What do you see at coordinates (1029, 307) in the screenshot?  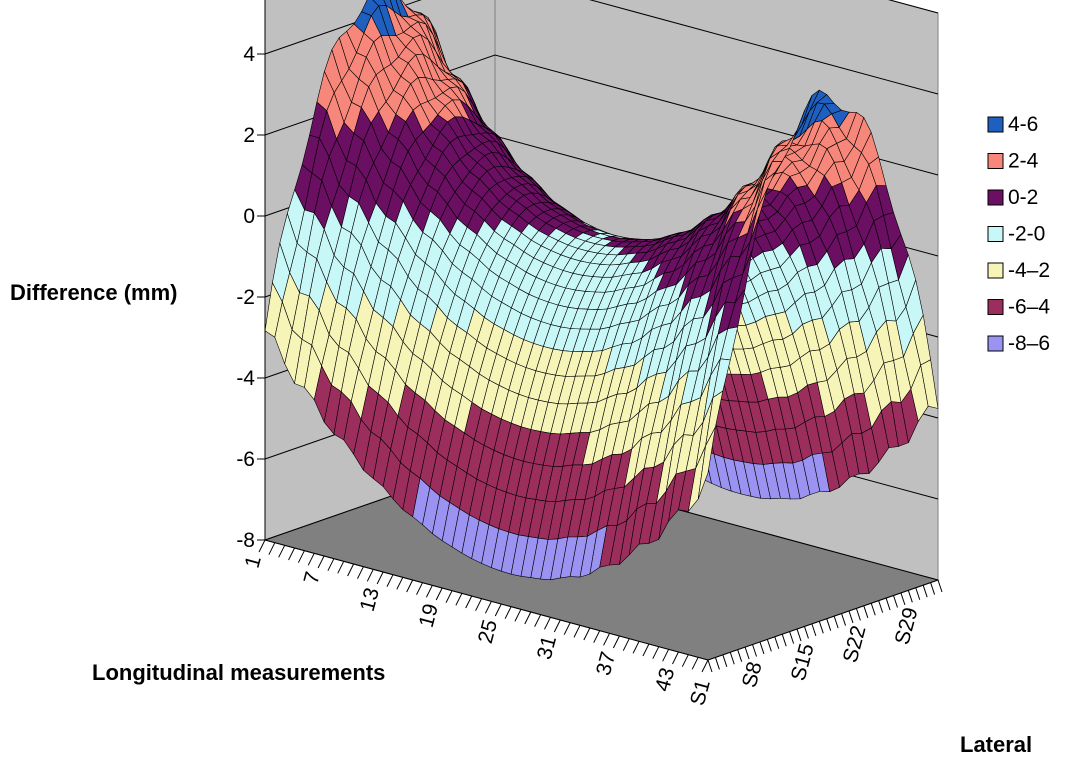 I see `legend-label: -6–4` at bounding box center [1029, 307].